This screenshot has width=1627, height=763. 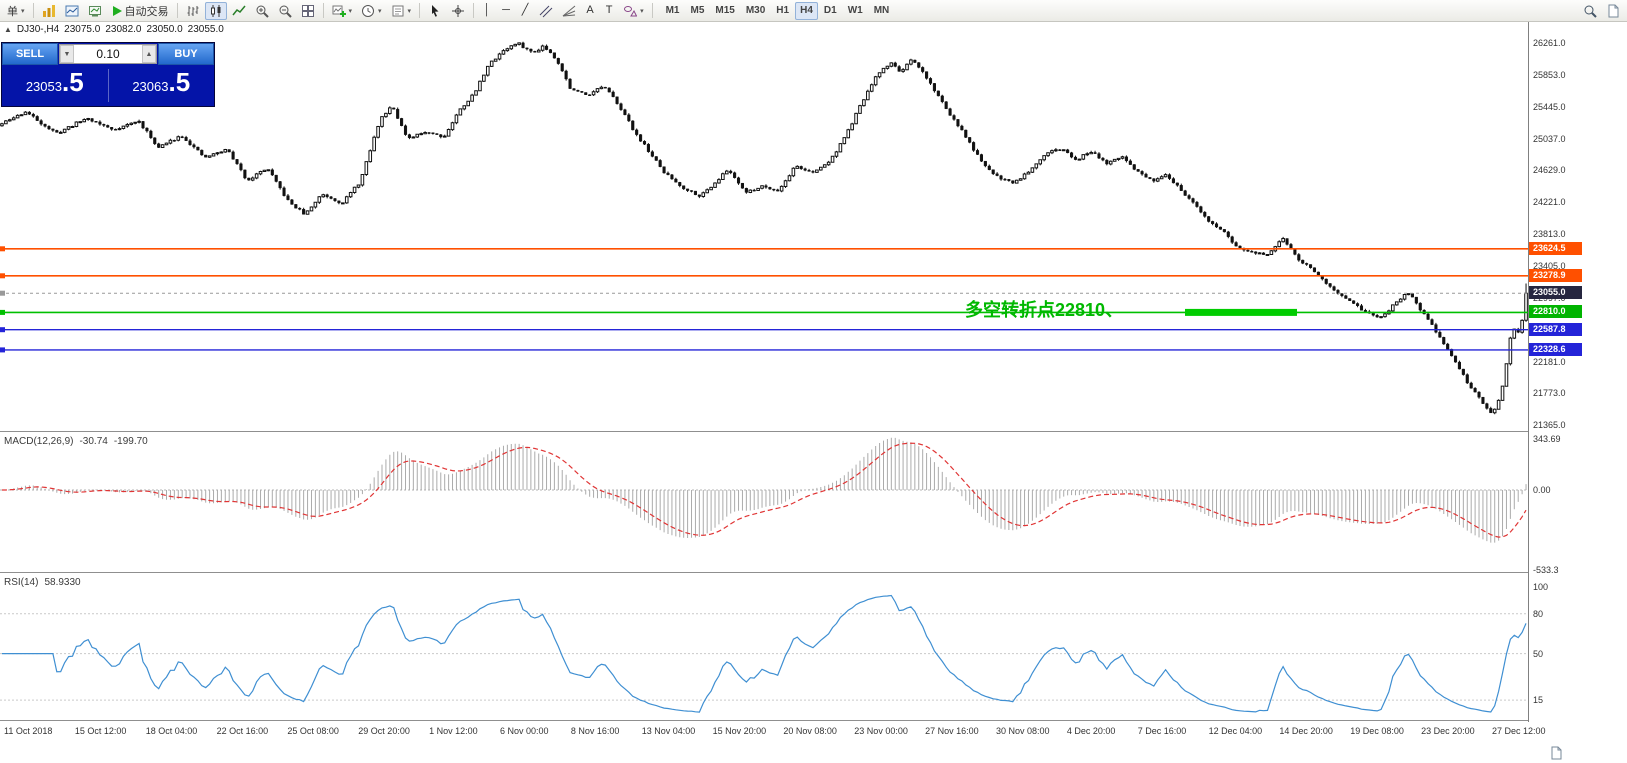 What do you see at coordinates (830, 10) in the screenshot?
I see `timeframe-d1: D1` at bounding box center [830, 10].